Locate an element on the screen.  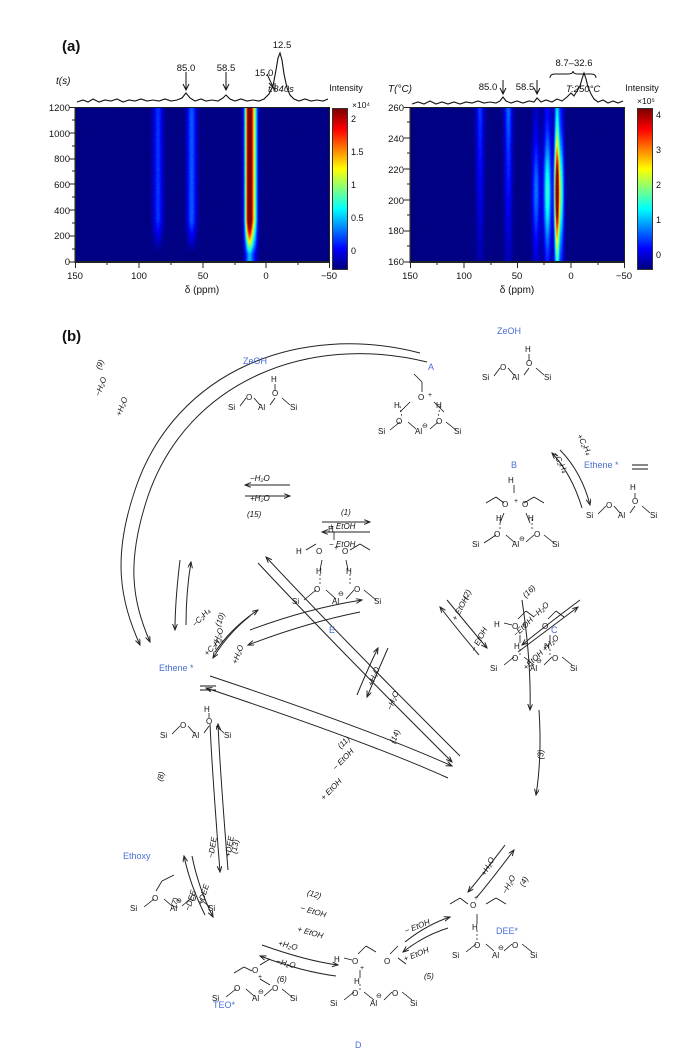
right-peak-label-58: 58.5 is located at coordinates (525, 87).